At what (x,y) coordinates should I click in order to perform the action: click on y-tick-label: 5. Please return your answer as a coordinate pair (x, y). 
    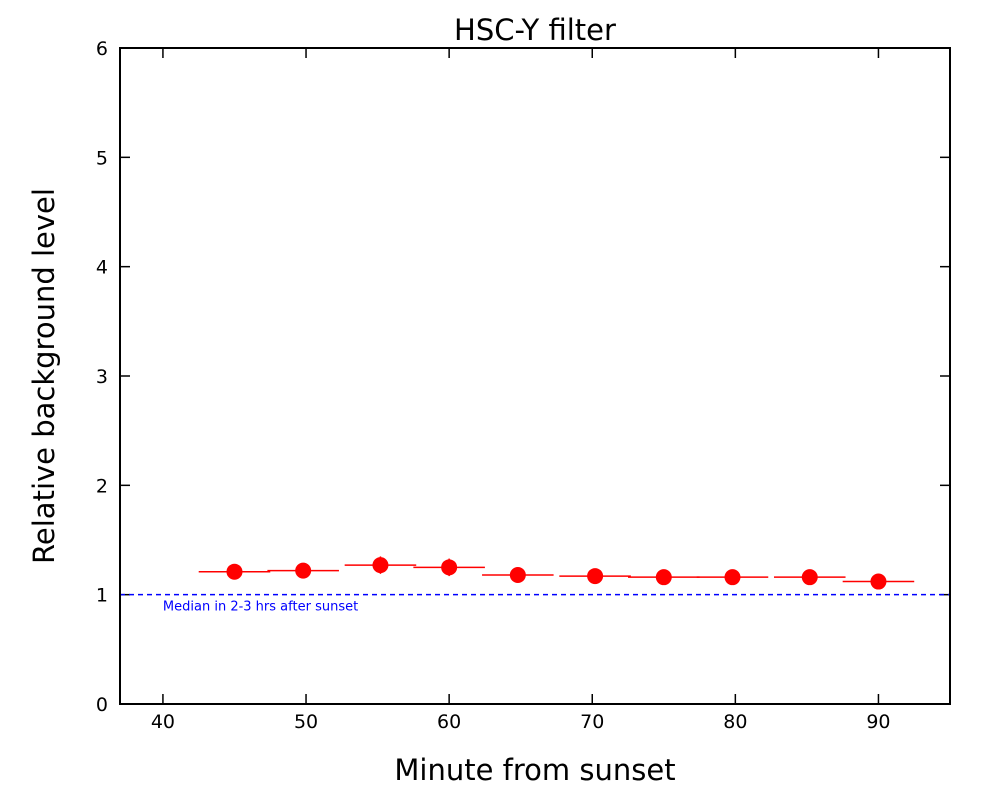
    Looking at the image, I should click on (102, 158).